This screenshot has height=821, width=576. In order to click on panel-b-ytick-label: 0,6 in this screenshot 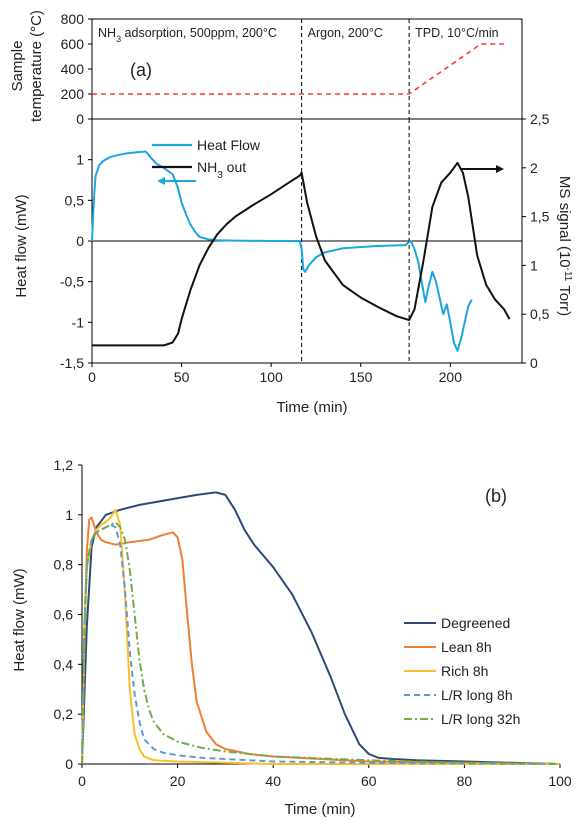, I will do `click(64, 615)`.